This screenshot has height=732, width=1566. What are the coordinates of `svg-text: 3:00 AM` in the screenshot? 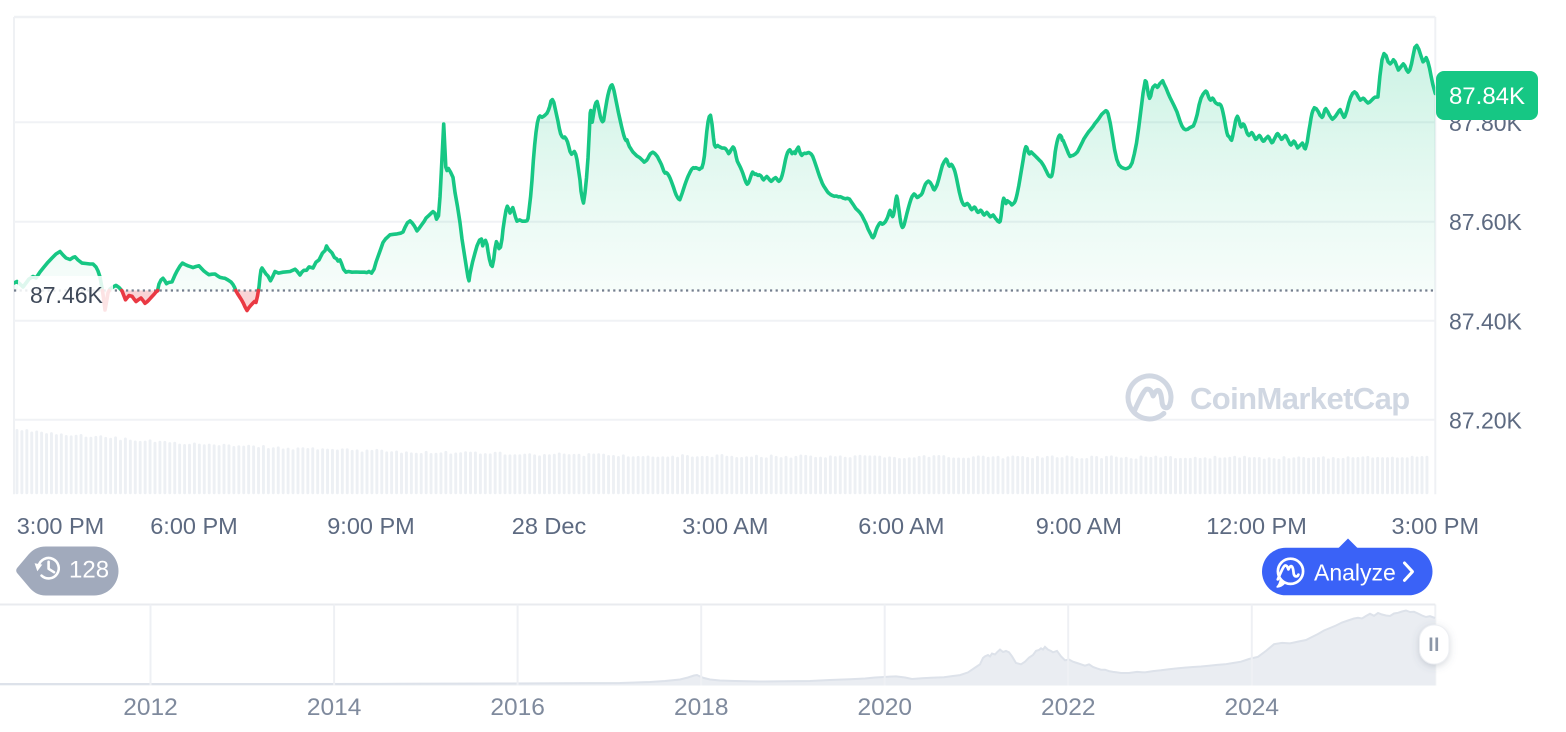 It's located at (725, 526).